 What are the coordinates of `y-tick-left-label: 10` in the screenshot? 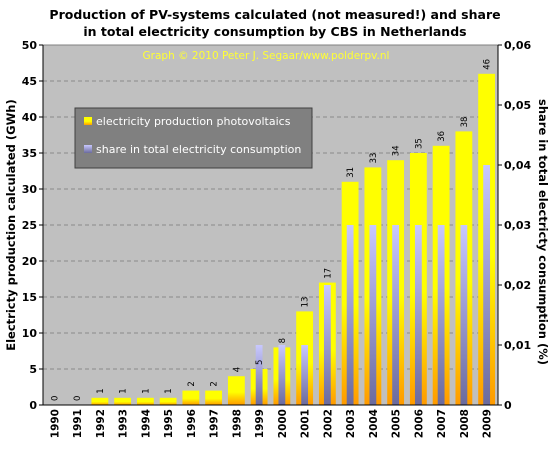 It's located at (30, 333).